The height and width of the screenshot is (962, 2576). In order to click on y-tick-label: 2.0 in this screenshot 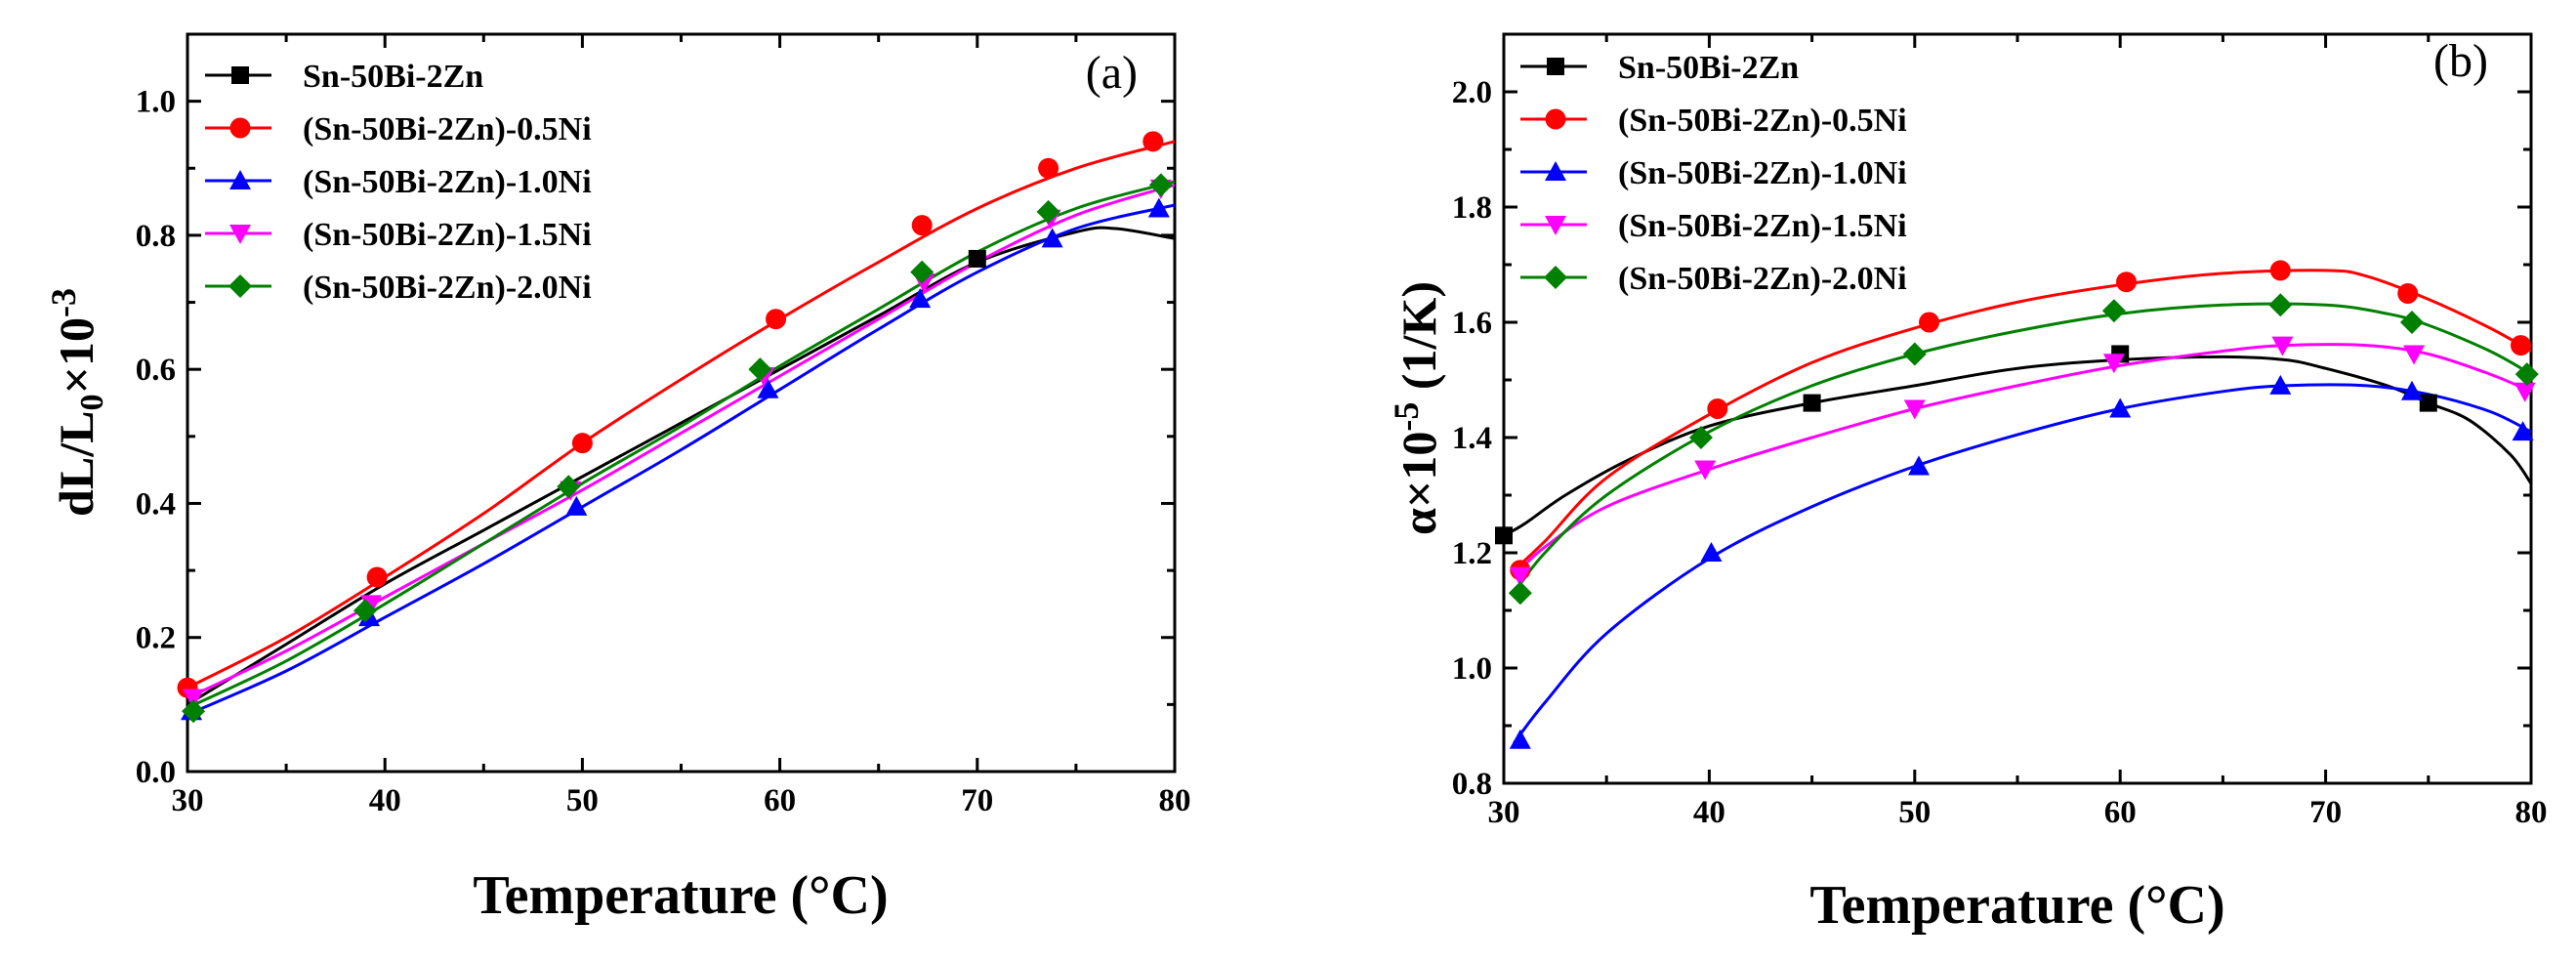, I will do `click(1472, 92)`.